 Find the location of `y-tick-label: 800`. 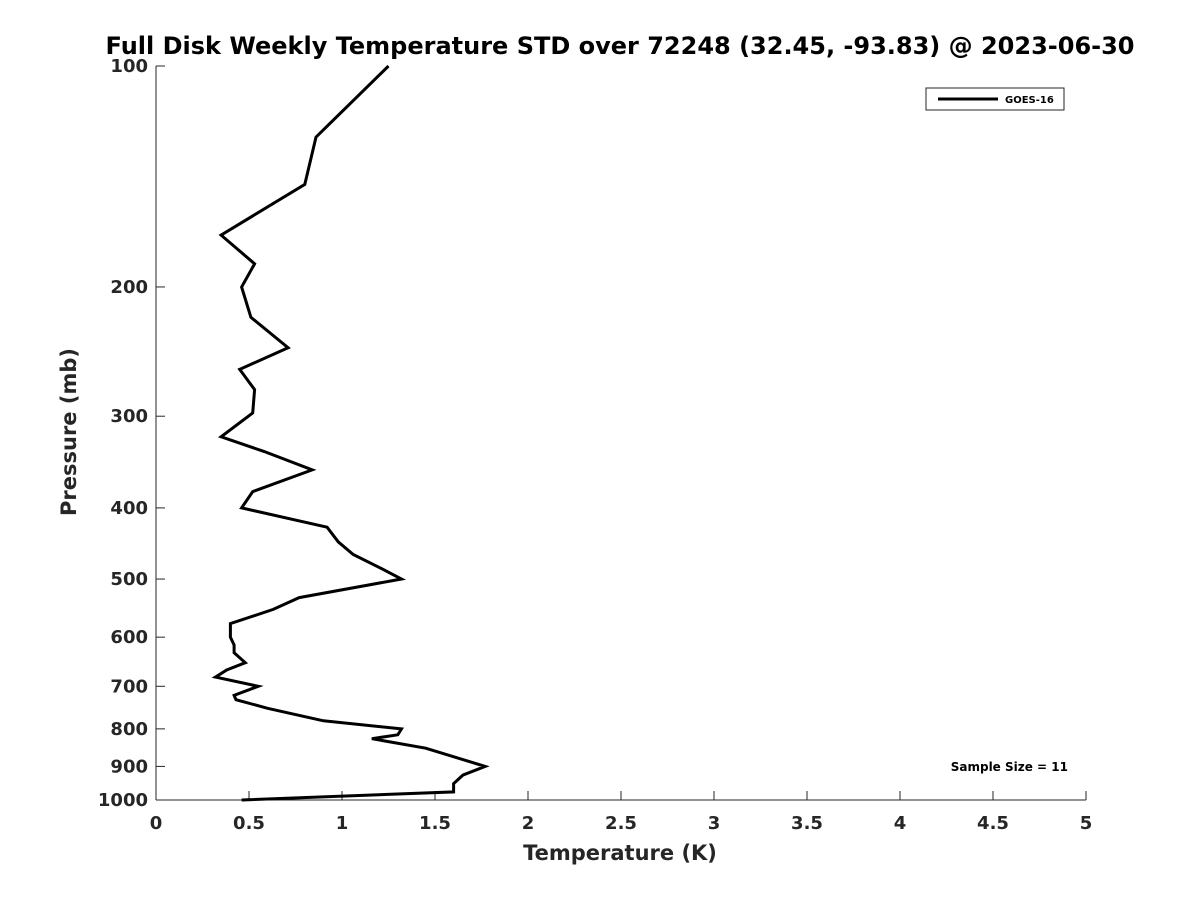

y-tick-label: 800 is located at coordinates (129, 729).